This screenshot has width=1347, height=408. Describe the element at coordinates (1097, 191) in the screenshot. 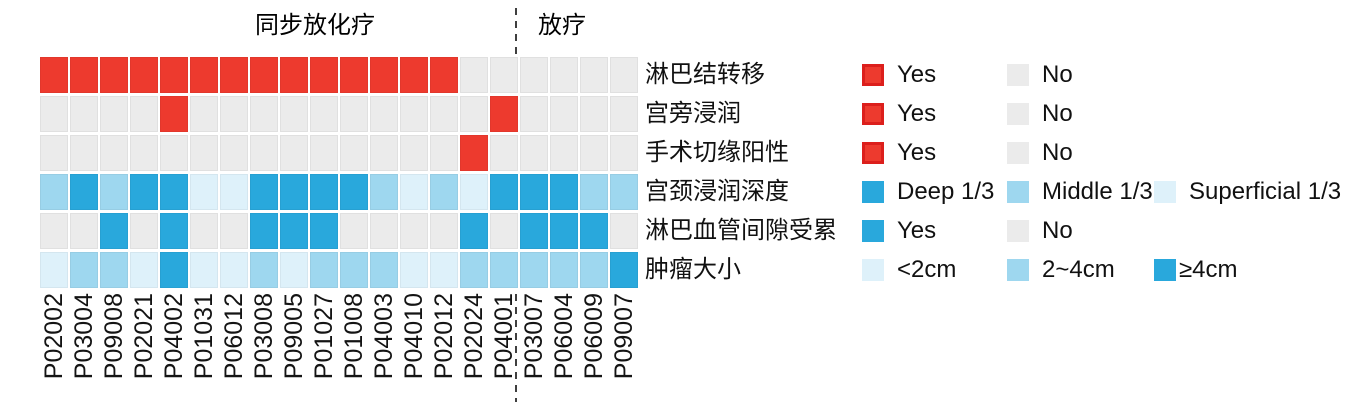

I see `legend-label: Middle 1/3` at that location.